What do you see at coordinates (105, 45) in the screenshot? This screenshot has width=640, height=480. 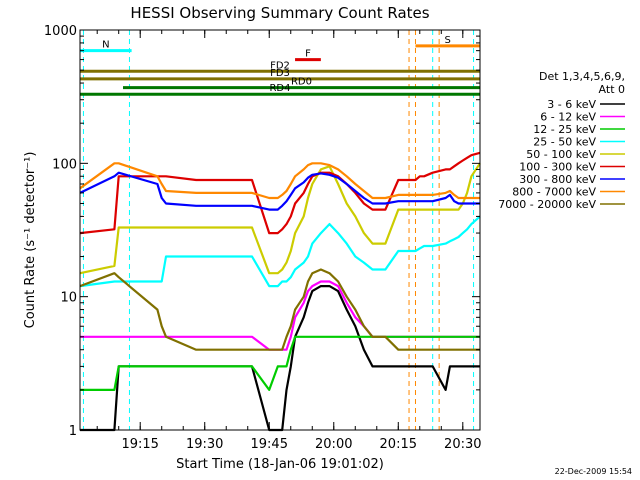 I see `annotation-label: N` at bounding box center [105, 45].